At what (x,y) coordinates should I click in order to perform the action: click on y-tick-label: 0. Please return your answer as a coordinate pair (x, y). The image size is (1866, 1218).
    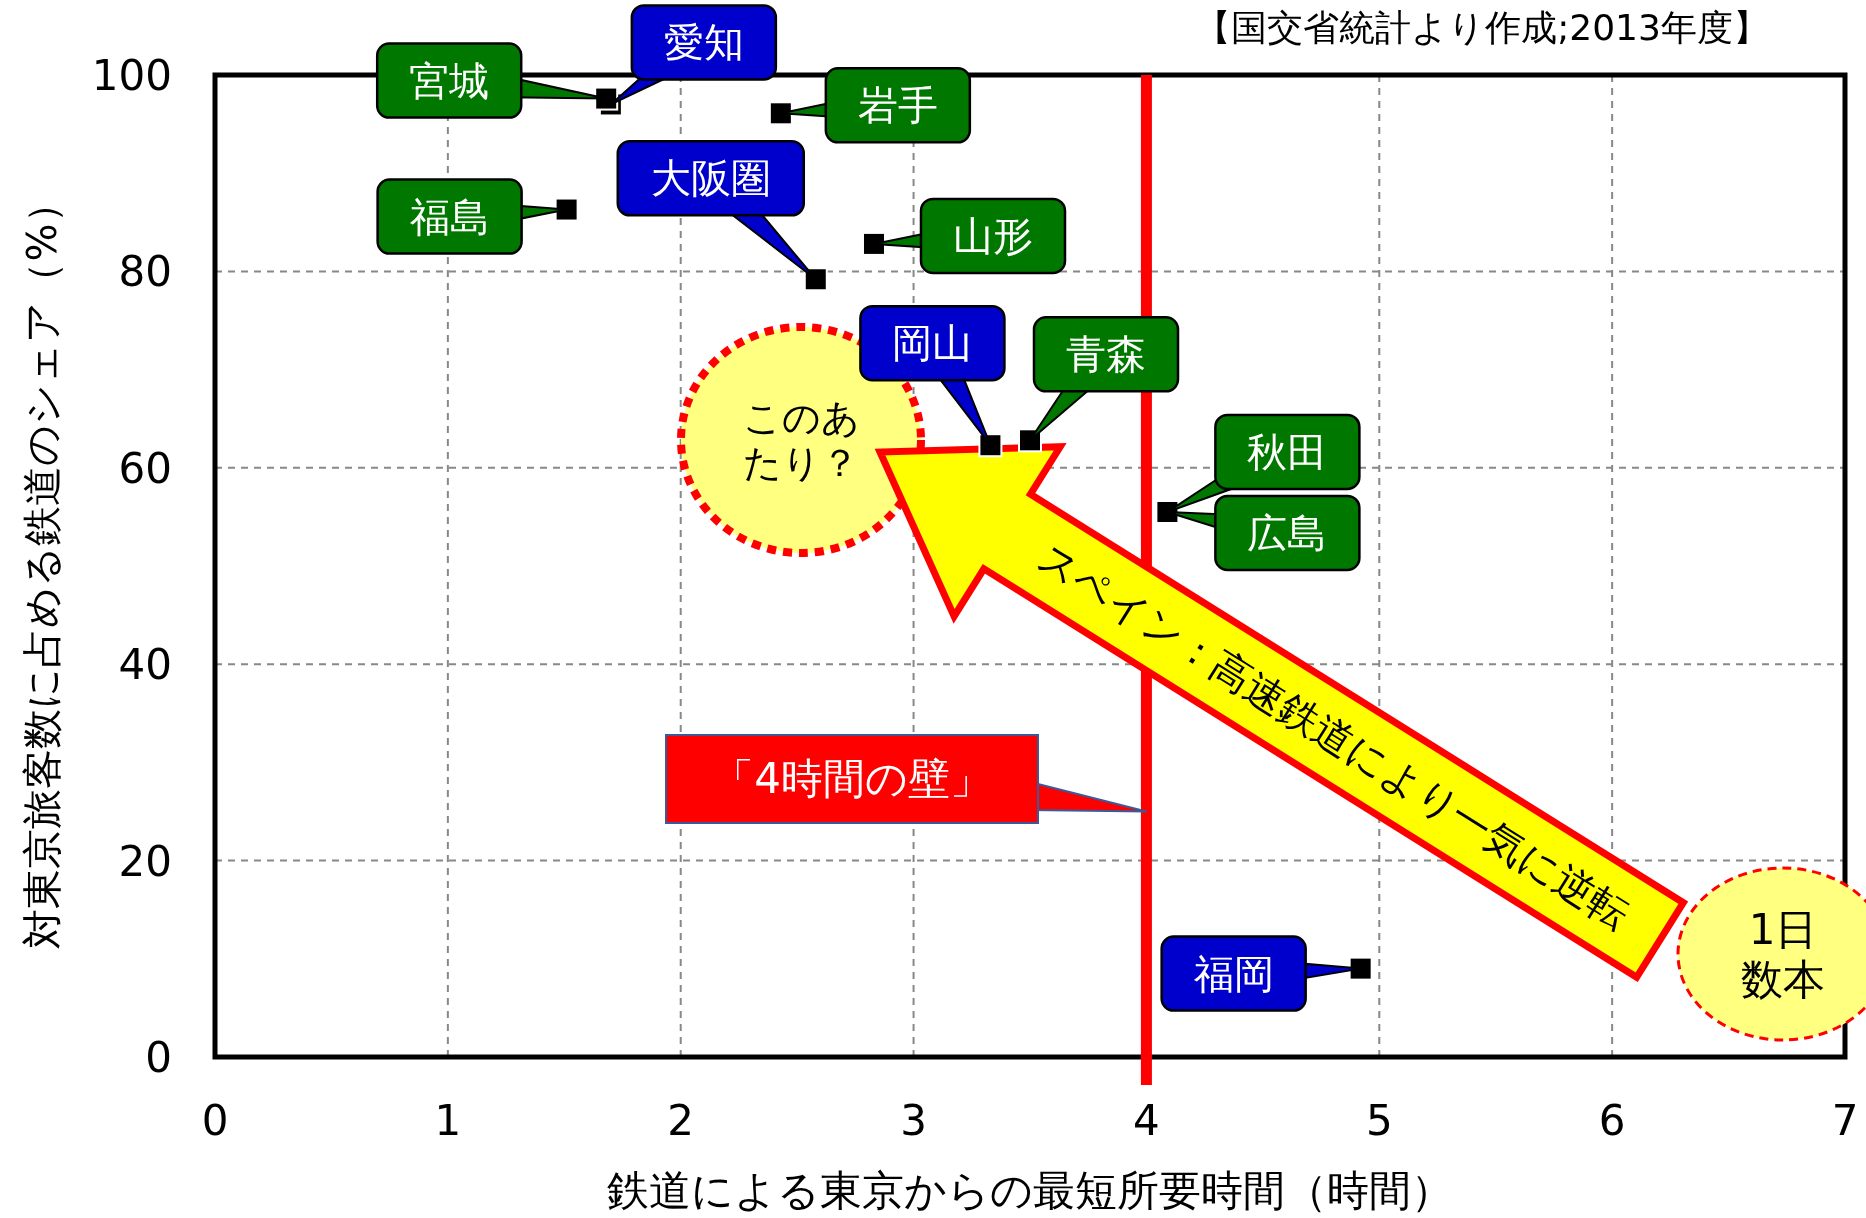
    Looking at the image, I should click on (158, 1057).